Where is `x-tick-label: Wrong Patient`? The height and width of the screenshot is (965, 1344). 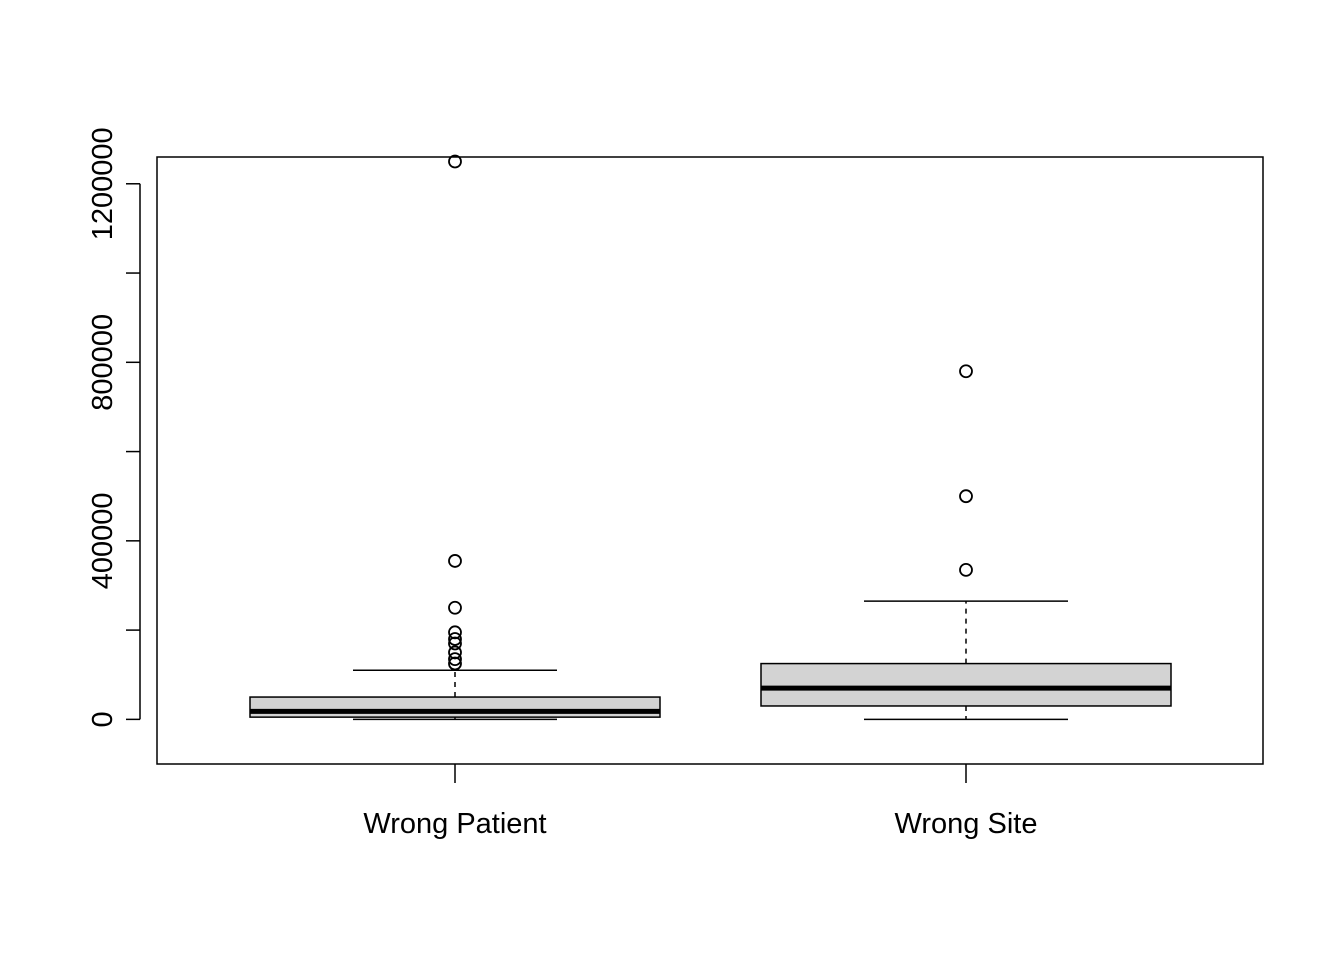 x-tick-label: Wrong Patient is located at coordinates (454, 824).